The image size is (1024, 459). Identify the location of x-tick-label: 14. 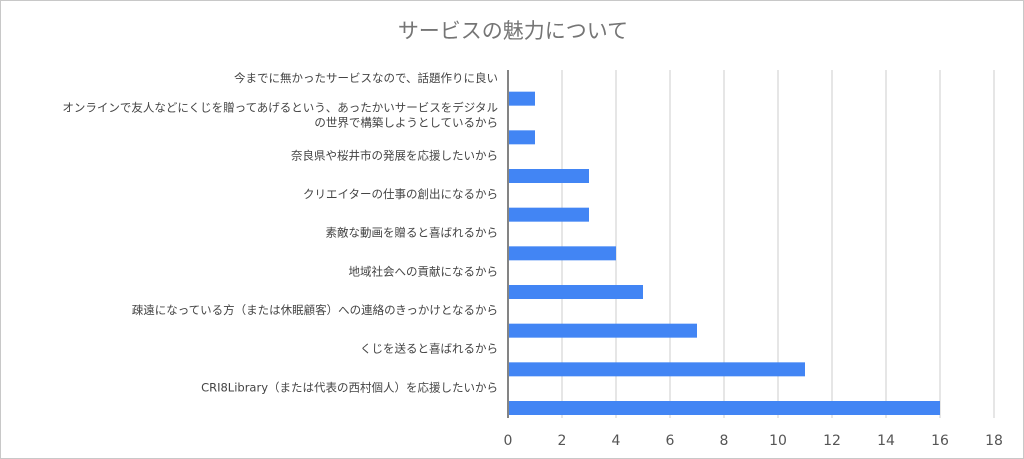
(886, 441).